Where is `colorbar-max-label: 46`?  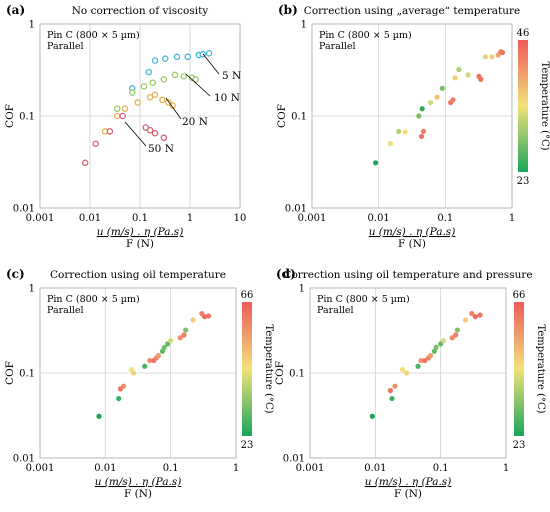 colorbar-max-label: 46 is located at coordinates (523, 33).